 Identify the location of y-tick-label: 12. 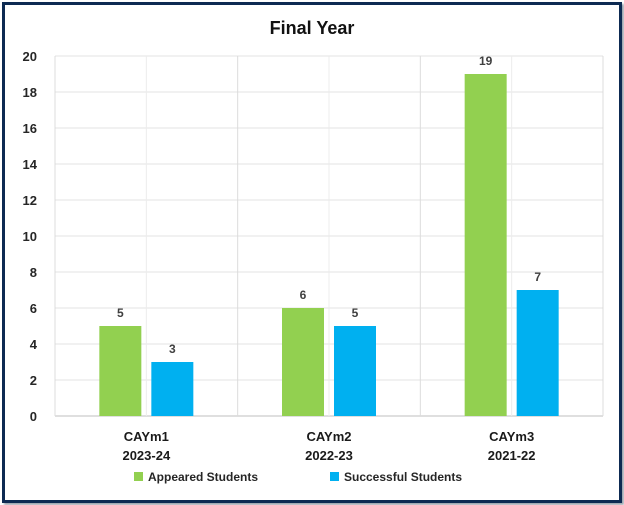
(30, 200).